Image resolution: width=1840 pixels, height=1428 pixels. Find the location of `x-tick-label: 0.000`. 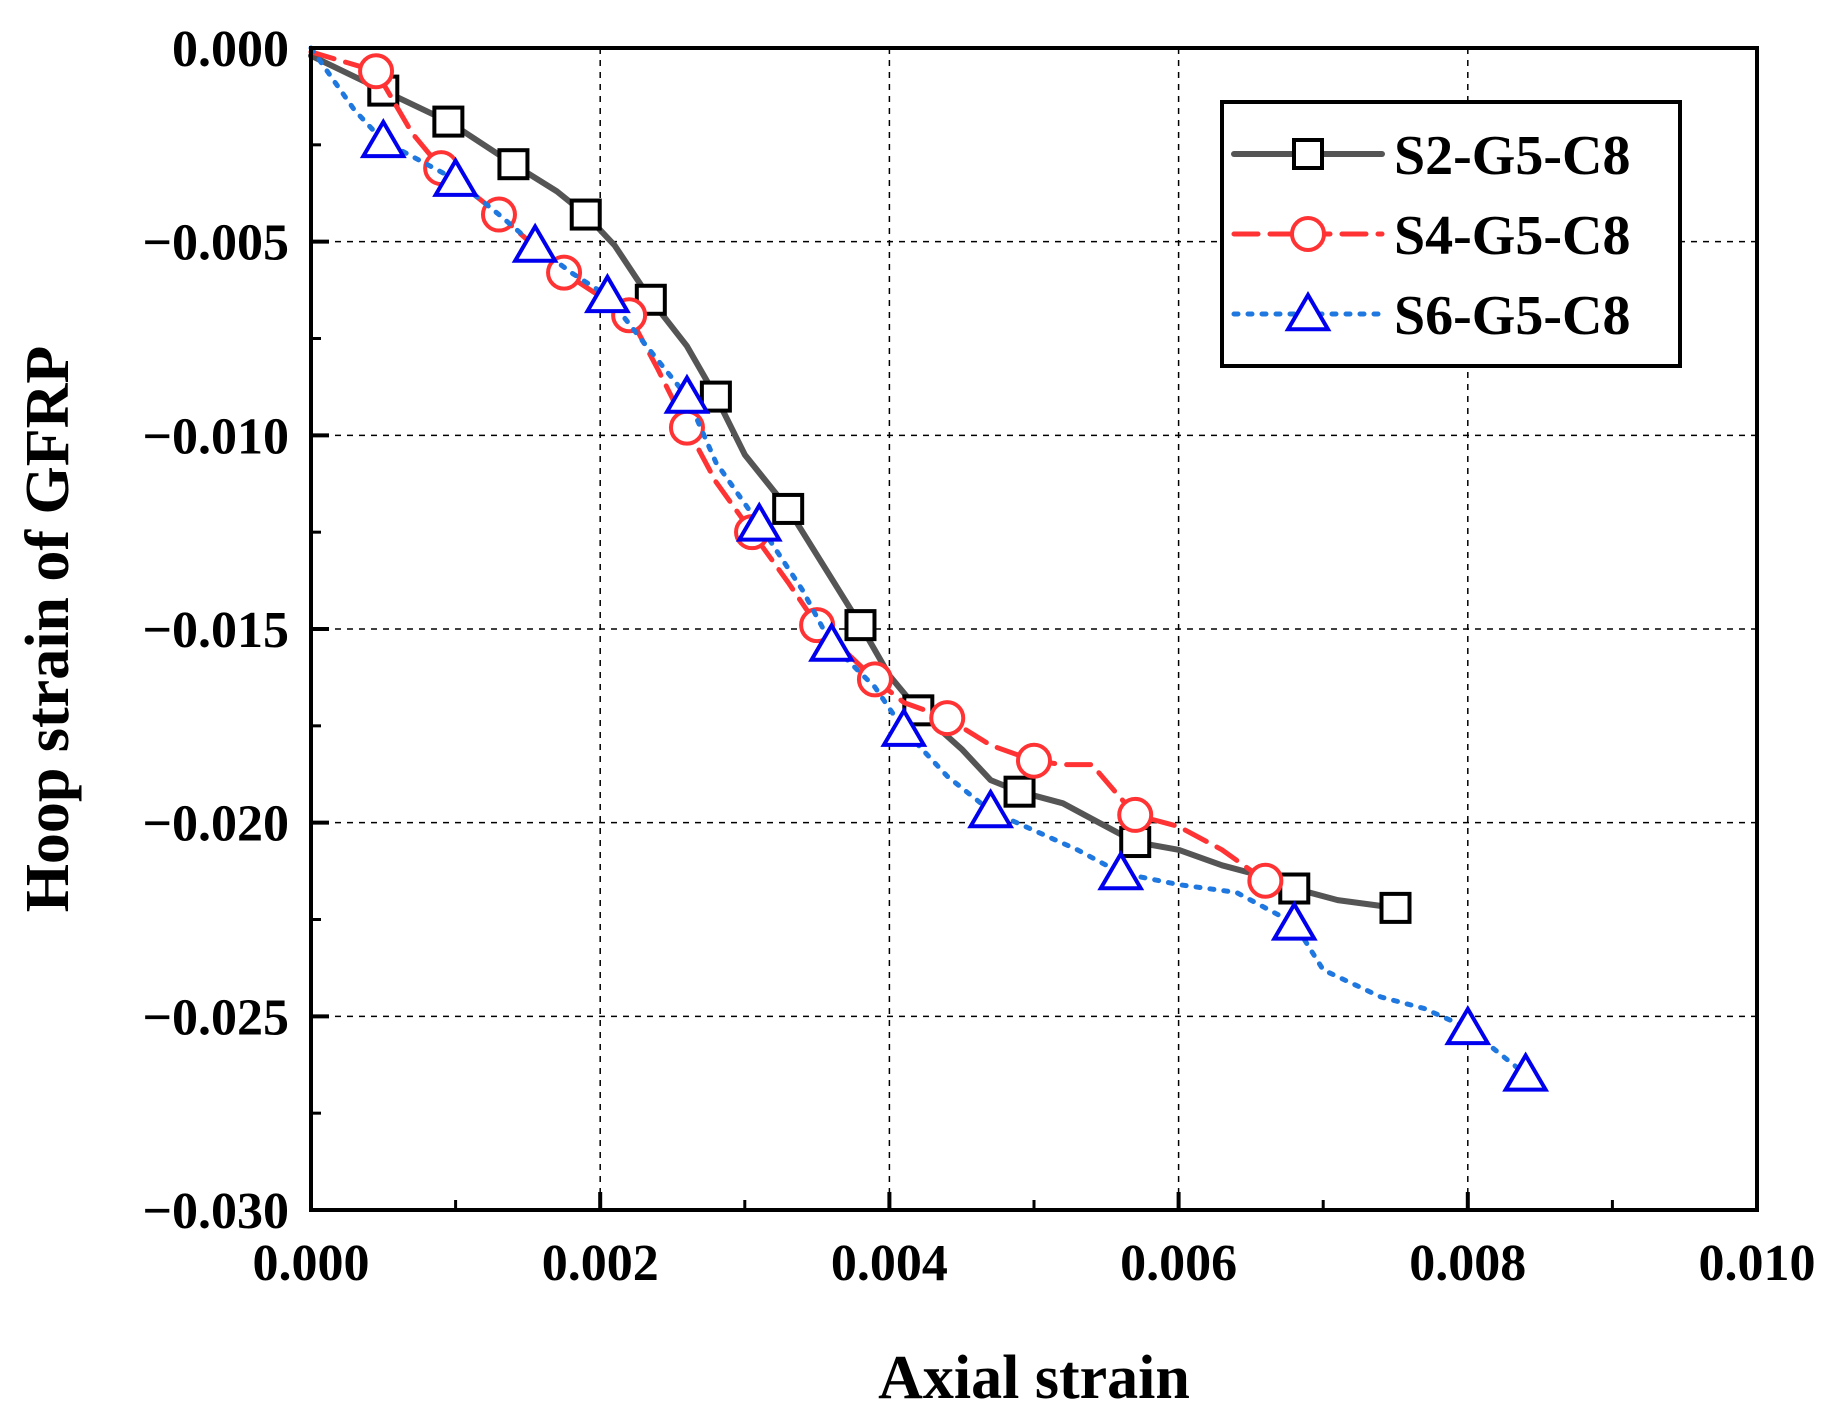

x-tick-label: 0.000 is located at coordinates (311, 1263).